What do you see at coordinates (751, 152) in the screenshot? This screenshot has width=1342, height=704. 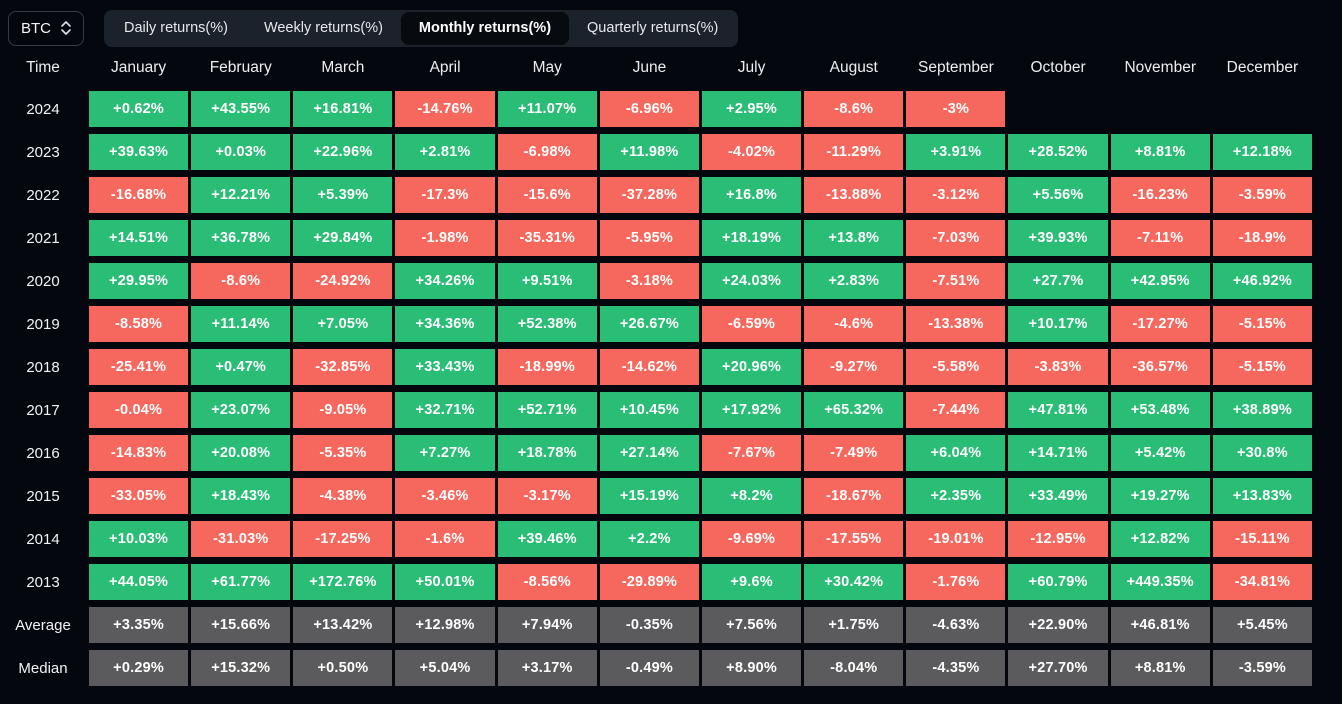 I see `return-cell: -4.02%` at bounding box center [751, 152].